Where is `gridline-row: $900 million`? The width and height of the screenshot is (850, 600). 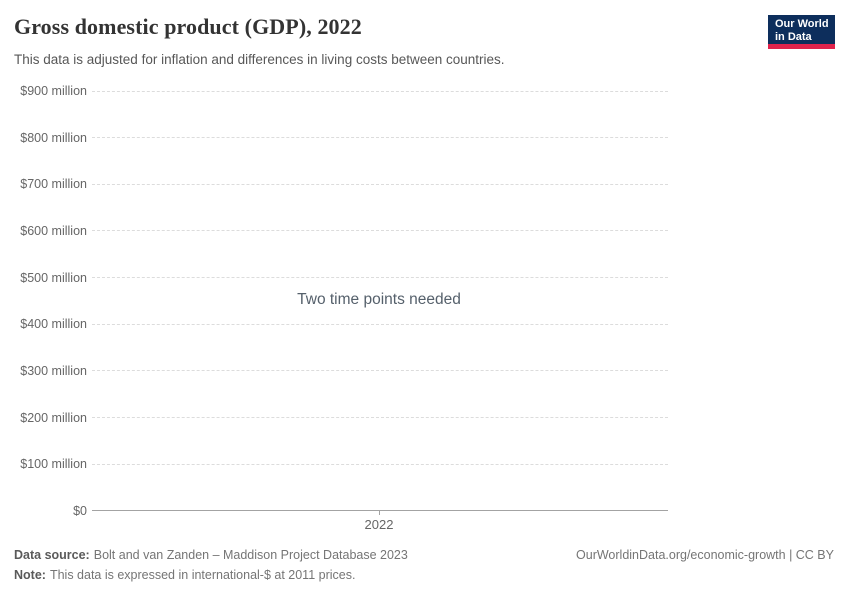 gridline-row: $900 million is located at coordinates (341, 91).